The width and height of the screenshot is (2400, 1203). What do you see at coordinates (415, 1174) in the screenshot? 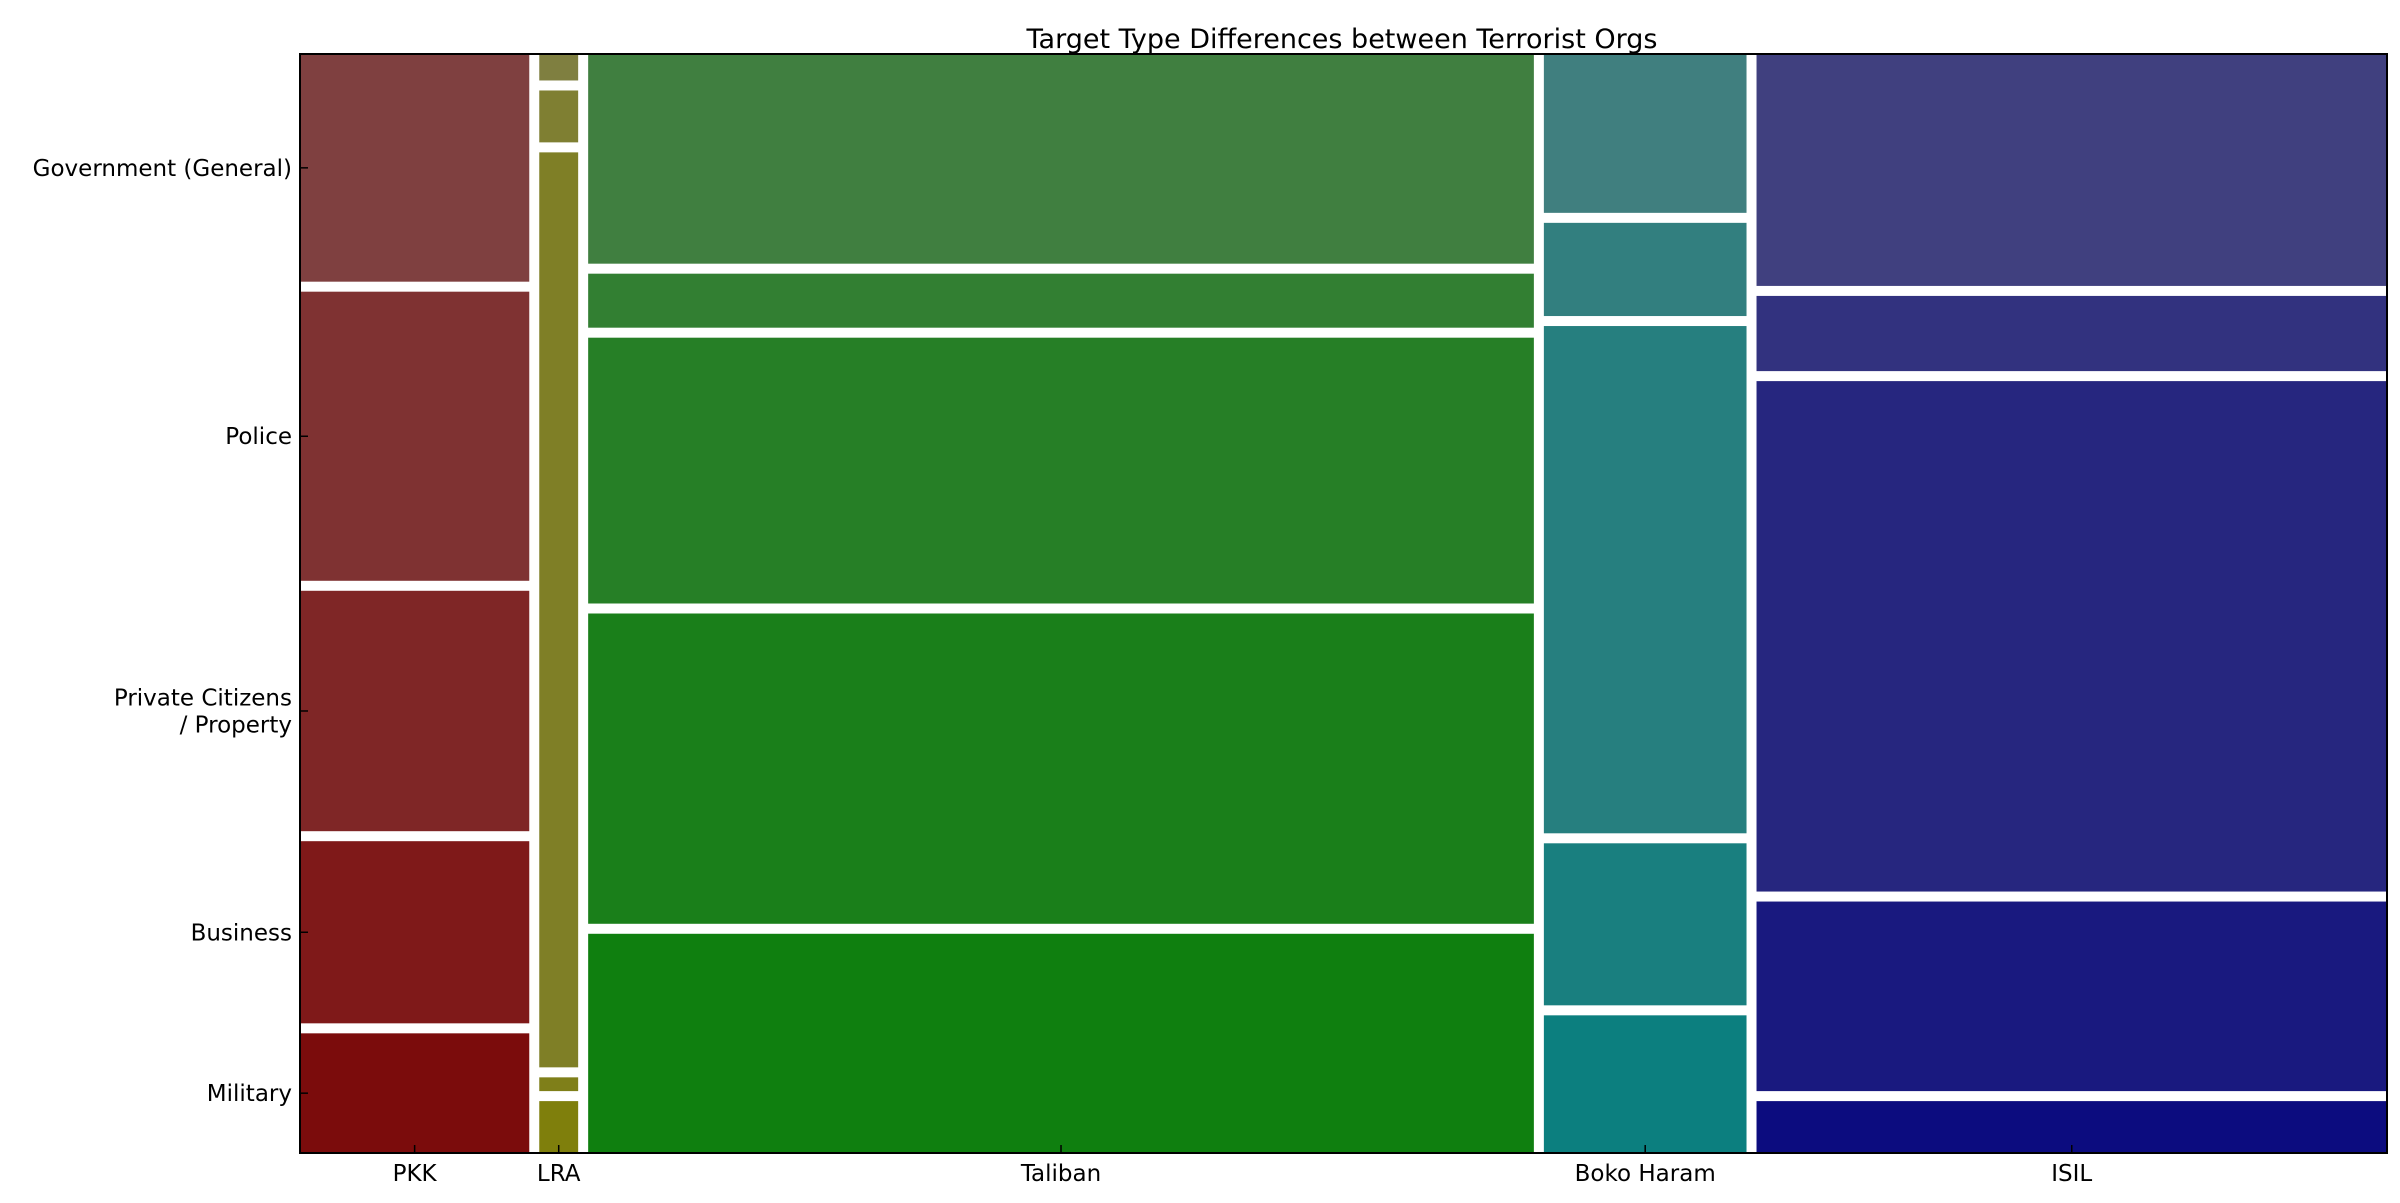
I see `x-tick-label: PKK` at bounding box center [415, 1174].